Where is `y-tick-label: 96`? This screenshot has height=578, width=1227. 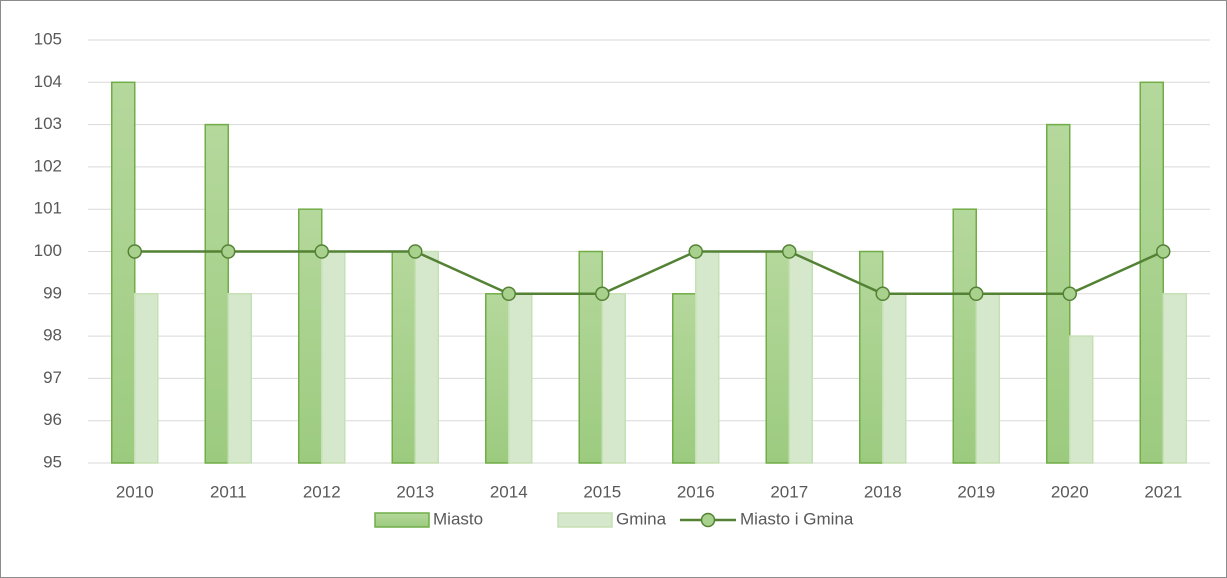
y-tick-label: 96 is located at coordinates (52, 419).